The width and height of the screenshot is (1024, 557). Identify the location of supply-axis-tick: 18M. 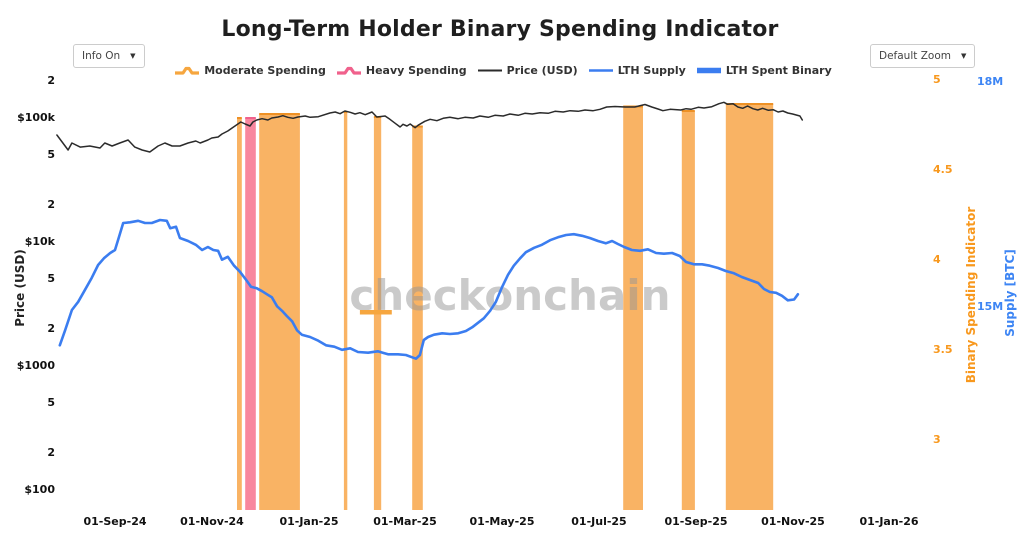
(990, 81).